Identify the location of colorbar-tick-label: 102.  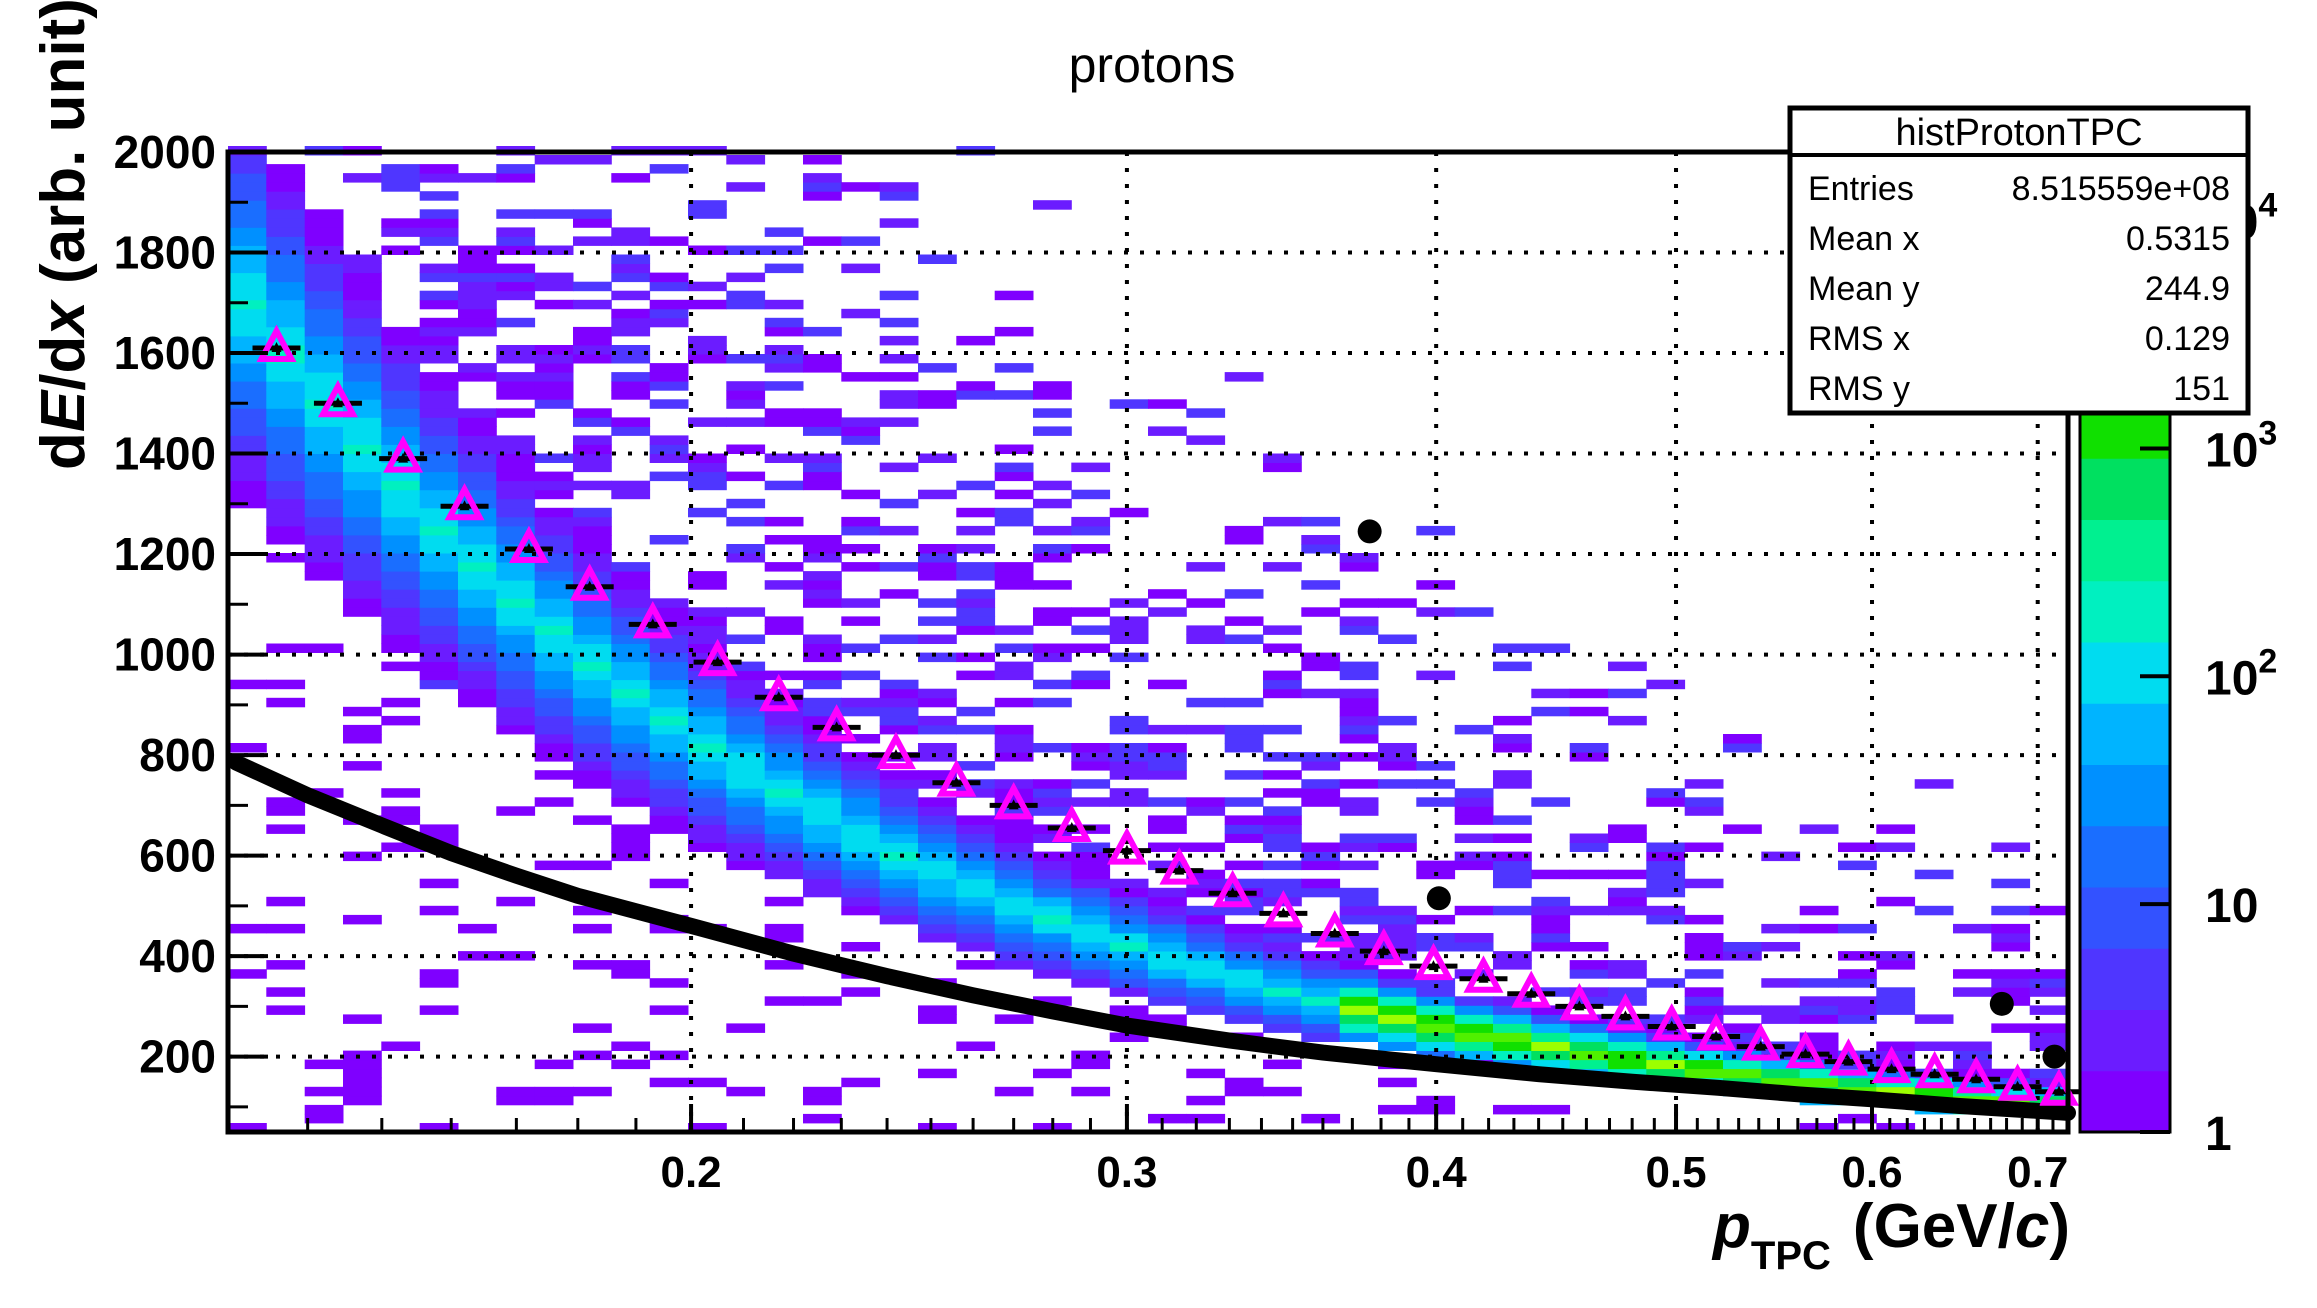
(2241, 673).